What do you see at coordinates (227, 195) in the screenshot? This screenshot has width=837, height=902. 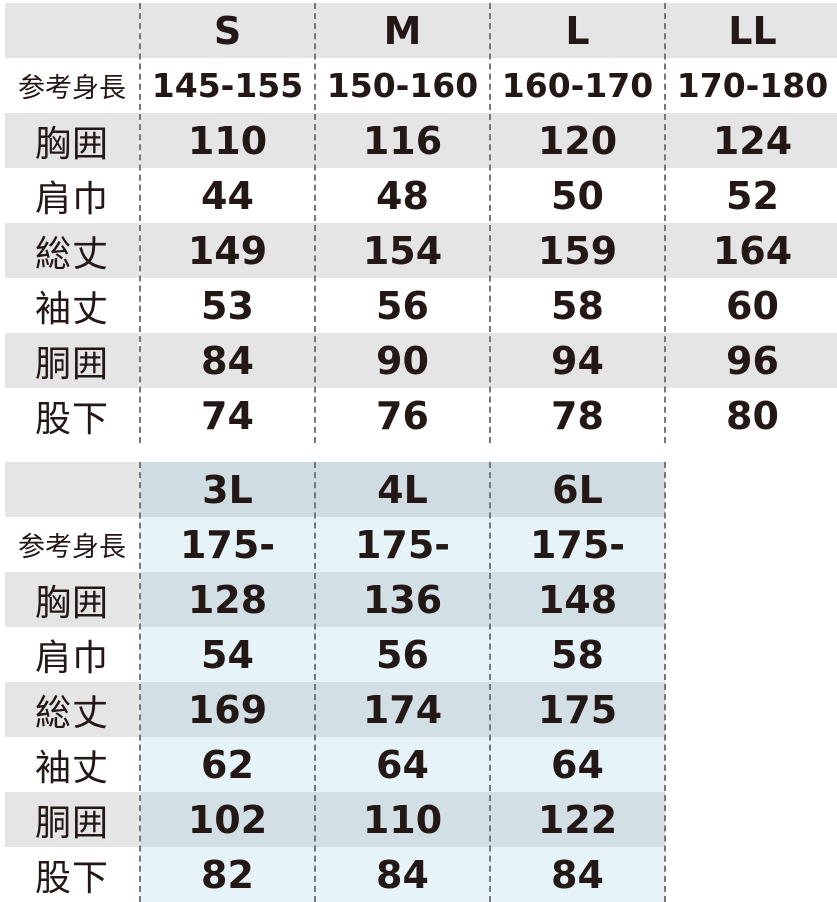 I see `value-cell: 44` at bounding box center [227, 195].